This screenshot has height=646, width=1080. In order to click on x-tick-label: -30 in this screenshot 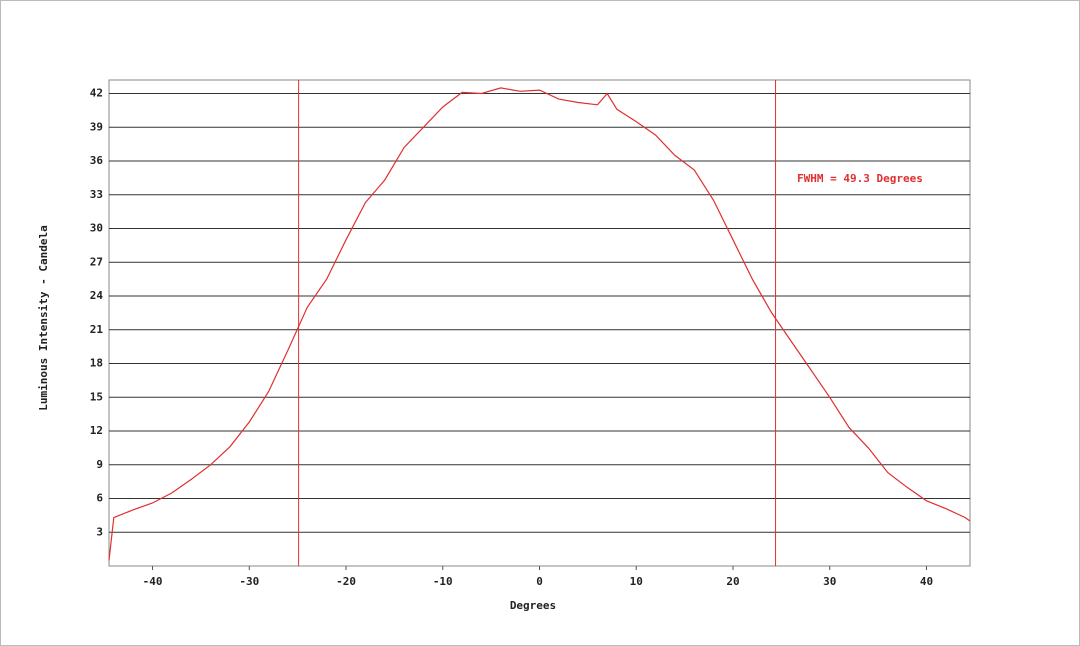, I will do `click(249, 581)`.